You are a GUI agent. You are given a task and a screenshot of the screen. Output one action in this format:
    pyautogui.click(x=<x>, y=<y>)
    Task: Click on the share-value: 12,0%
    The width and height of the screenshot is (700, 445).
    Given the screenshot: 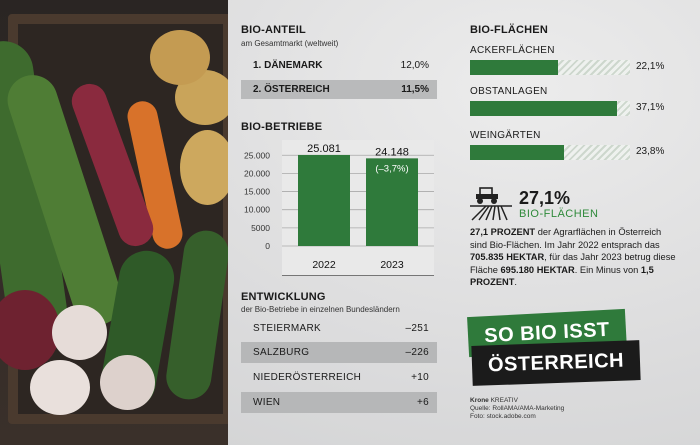 What is the action you would take?
    pyautogui.click(x=414, y=65)
    